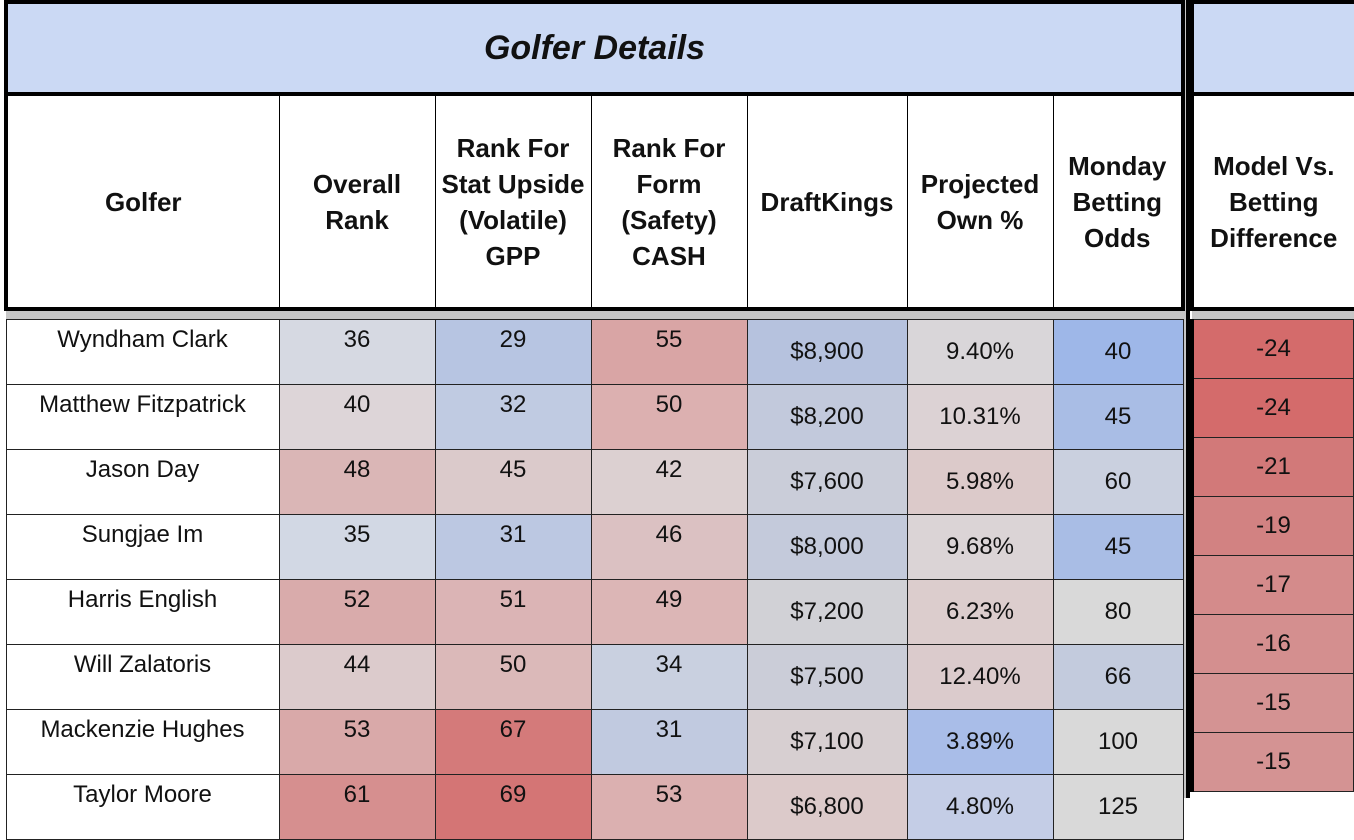 This screenshot has height=840, width=1354. What do you see at coordinates (1188, 399) in the screenshot?
I see `section-divider` at bounding box center [1188, 399].